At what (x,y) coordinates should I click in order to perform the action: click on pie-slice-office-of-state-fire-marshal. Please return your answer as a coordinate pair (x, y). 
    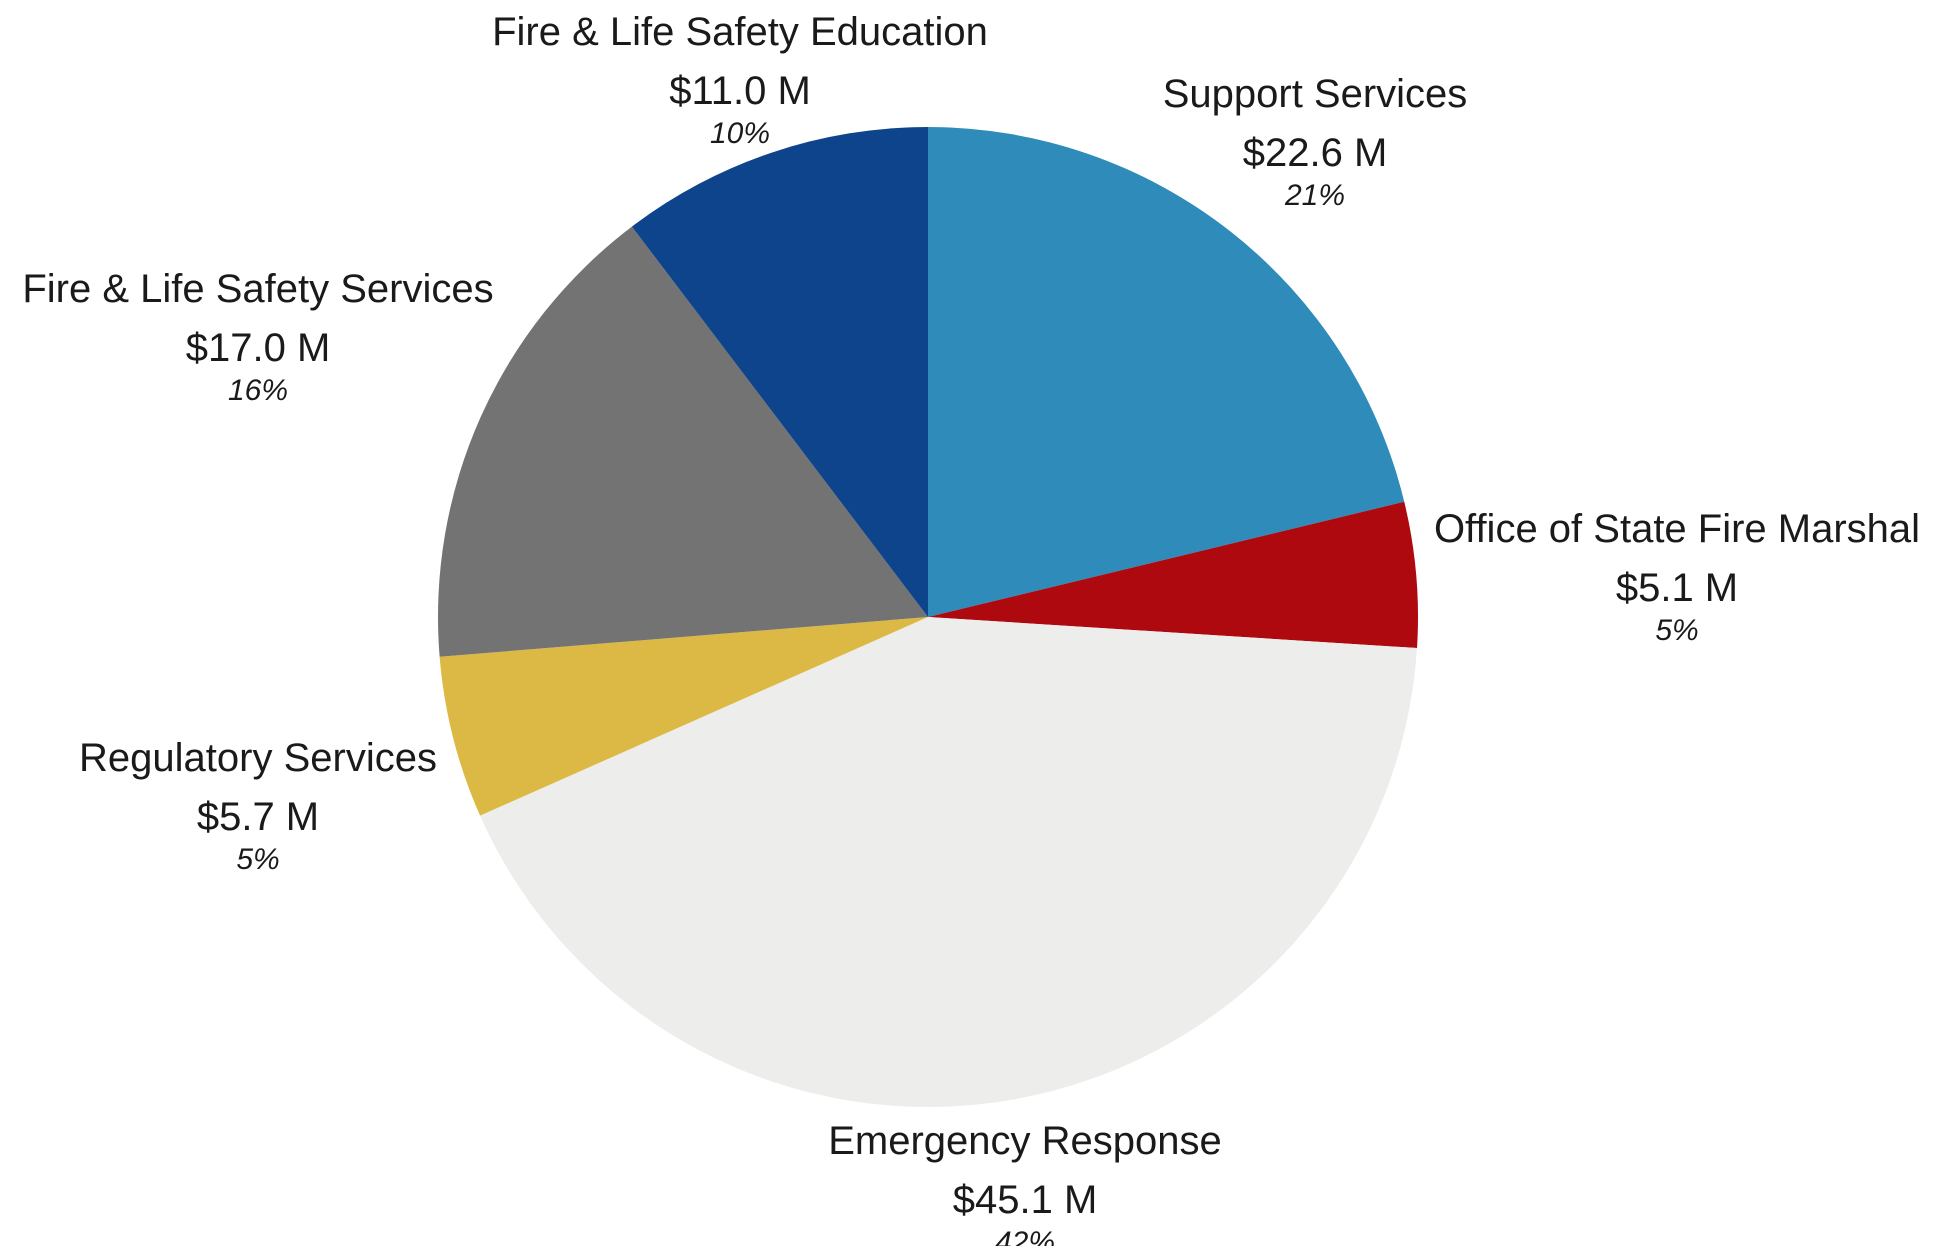
    Looking at the image, I should click on (1173, 575).